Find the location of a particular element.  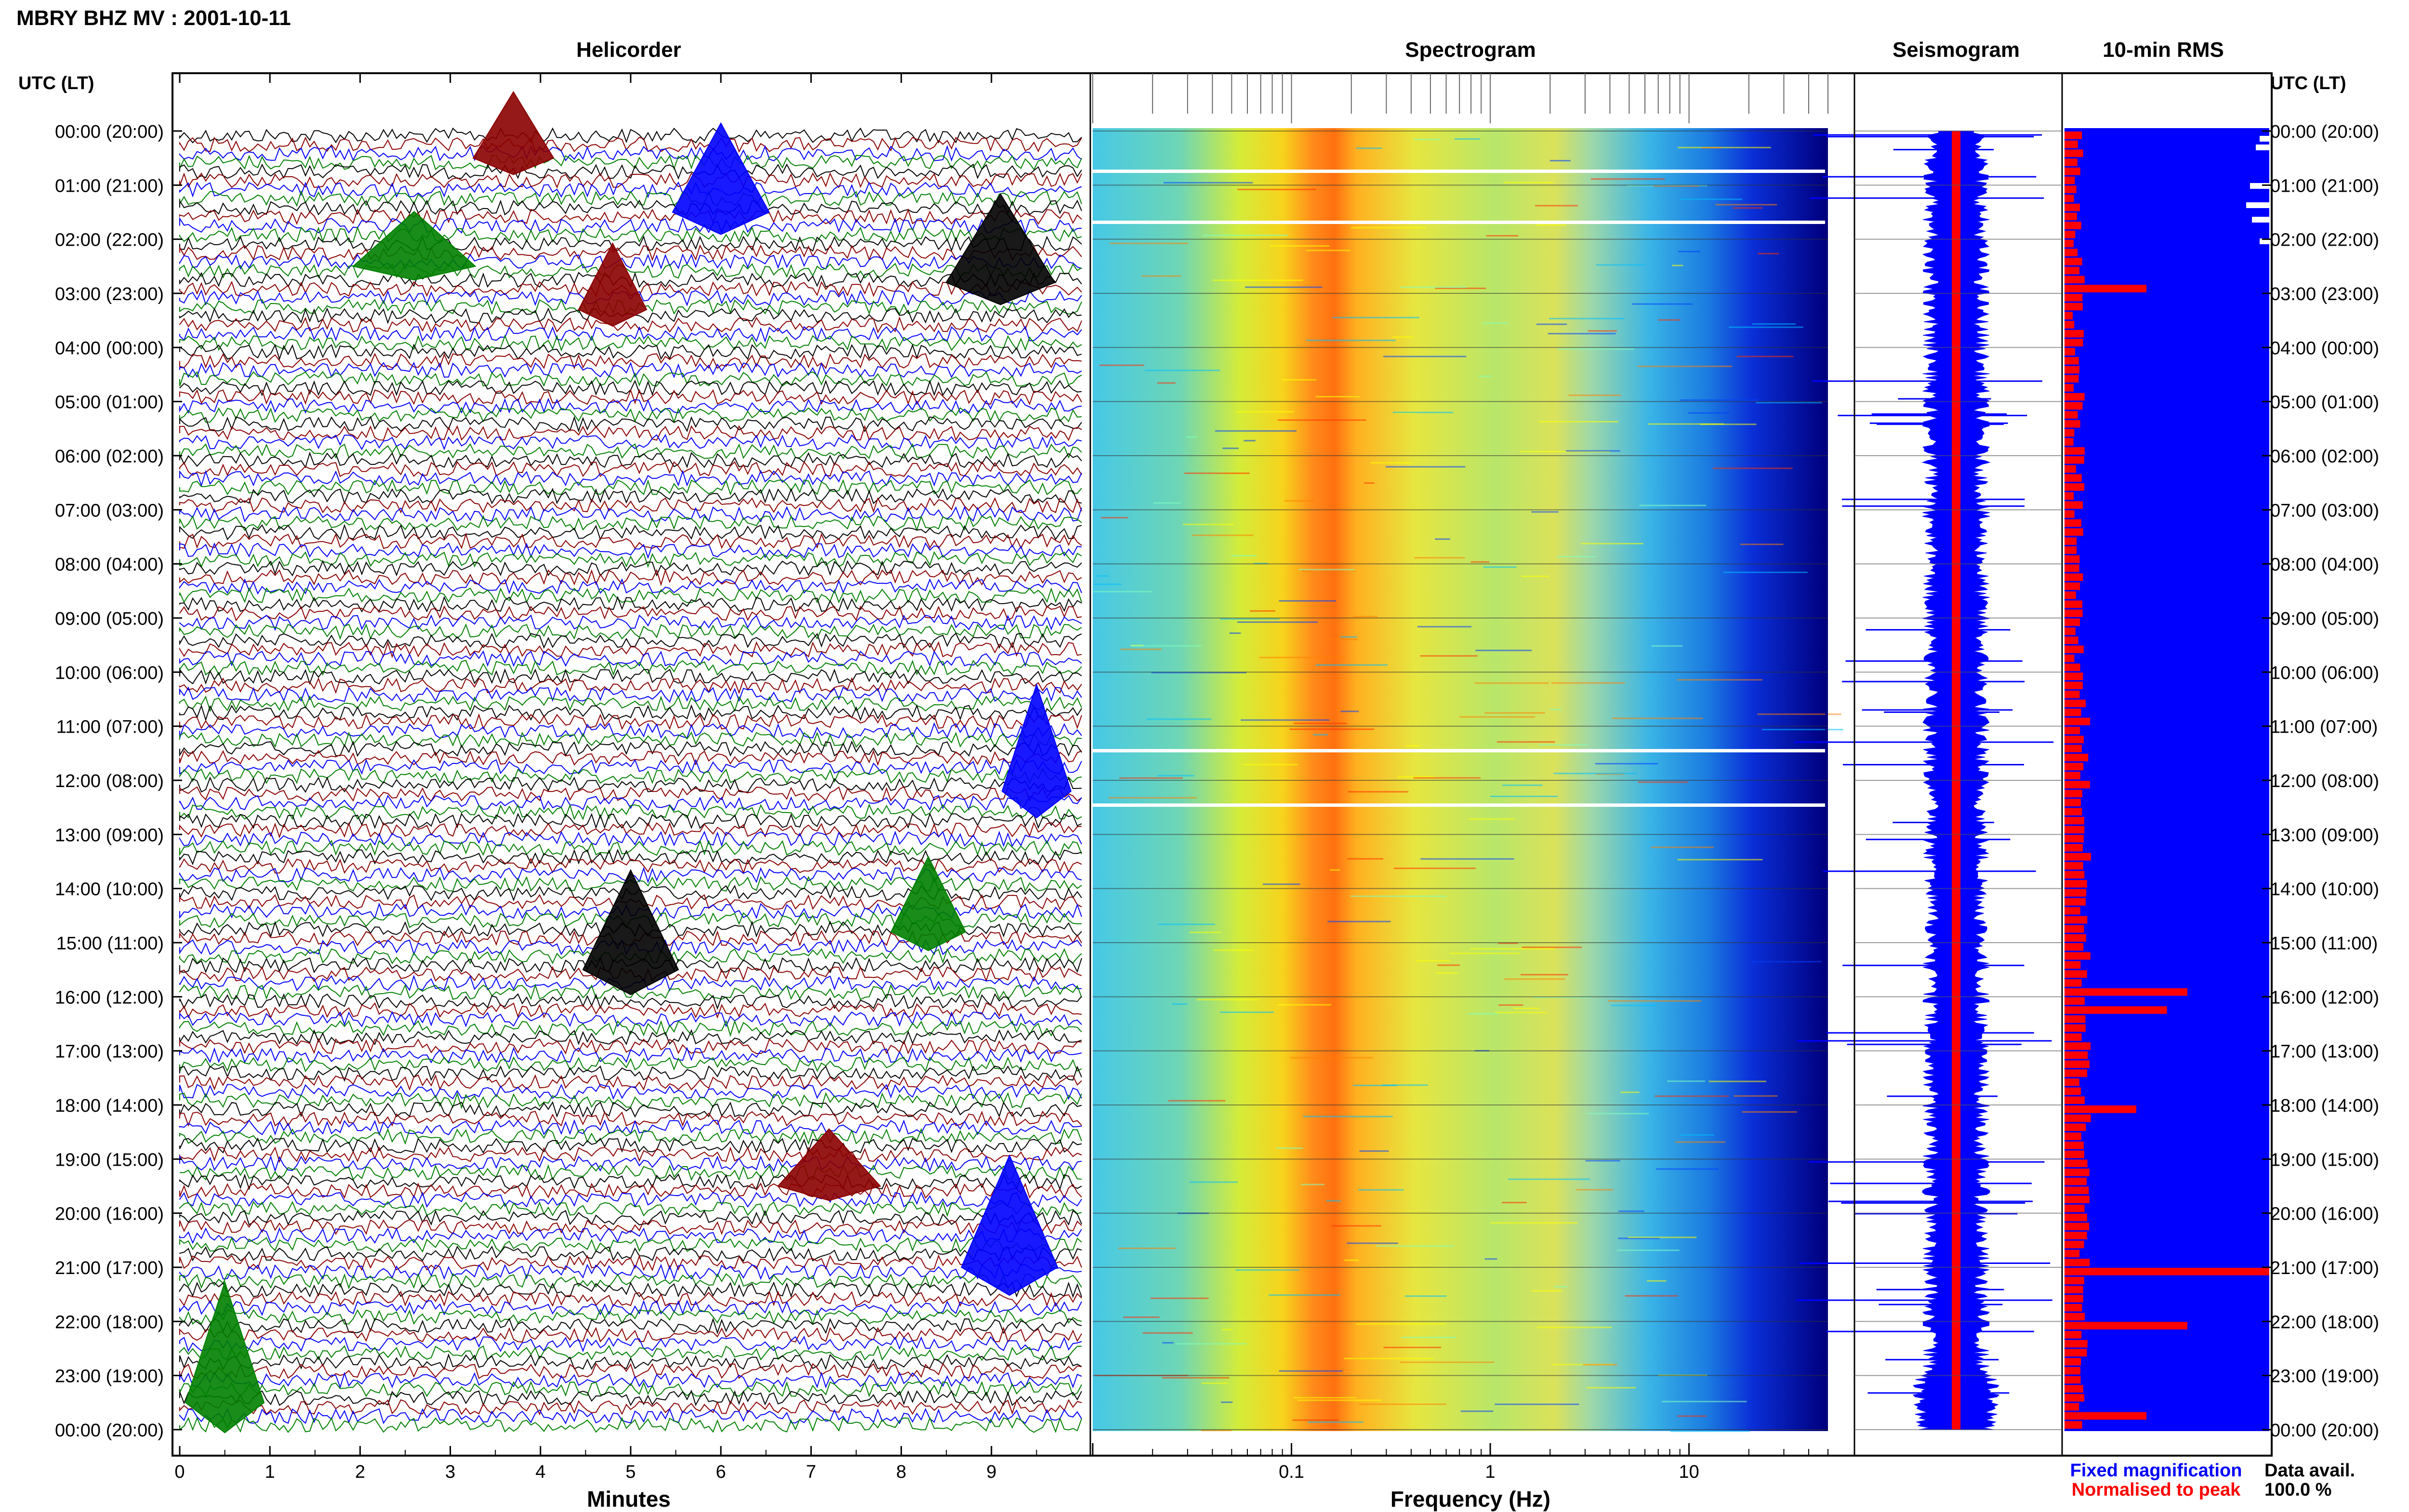

spectrogram-gap is located at coordinates (1460, 750).